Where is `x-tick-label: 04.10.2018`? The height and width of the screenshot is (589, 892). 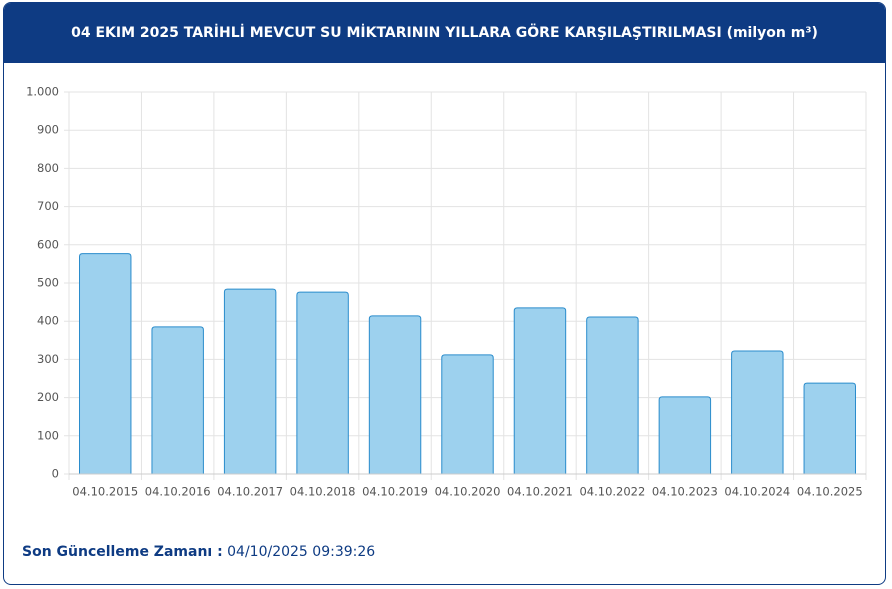 x-tick-label: 04.10.2018 is located at coordinates (323, 492).